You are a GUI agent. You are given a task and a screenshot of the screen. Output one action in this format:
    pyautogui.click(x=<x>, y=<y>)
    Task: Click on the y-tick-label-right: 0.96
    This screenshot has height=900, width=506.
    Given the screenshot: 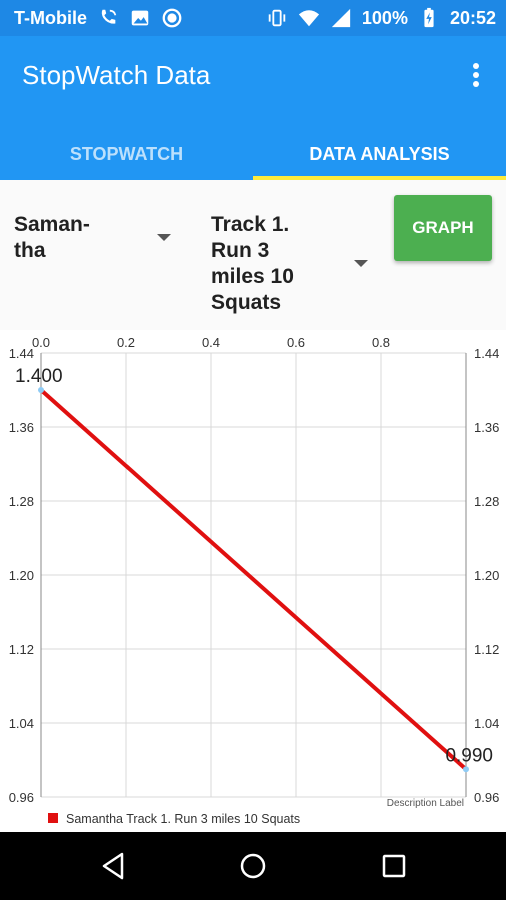 What is the action you would take?
    pyautogui.click(x=486, y=797)
    